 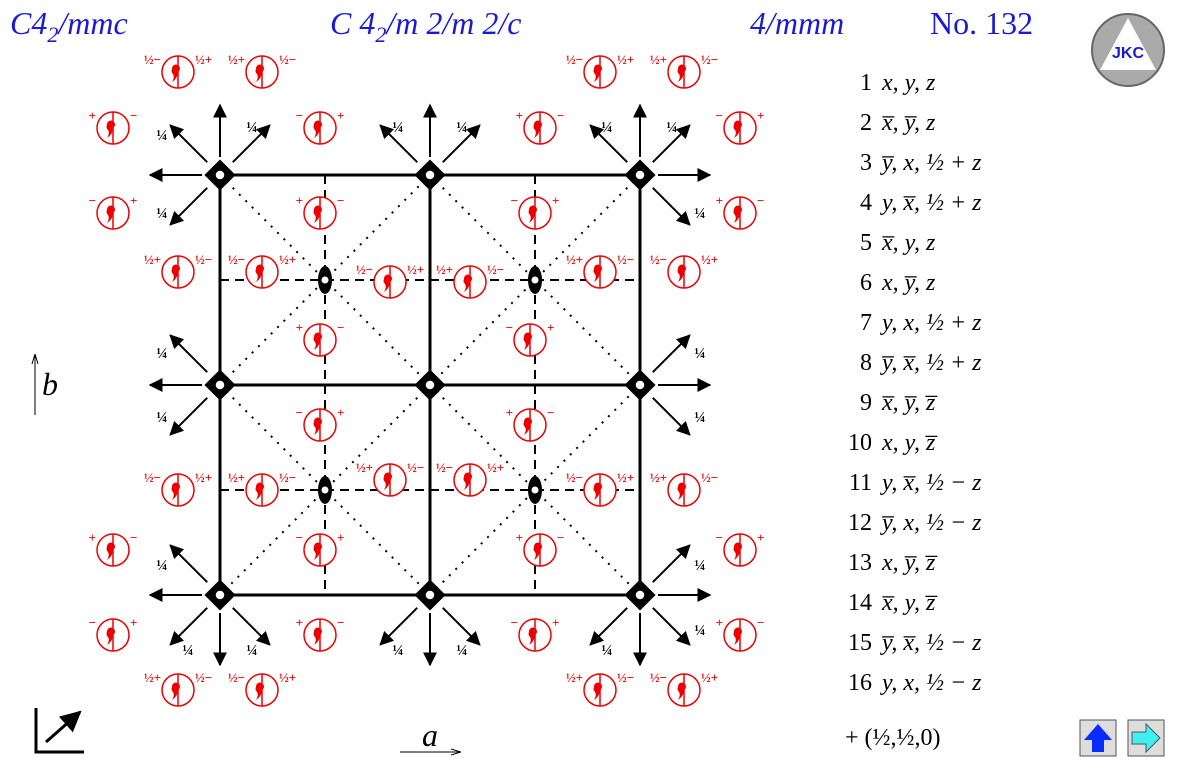 I want to click on axes-icon-frame, so click(x=59, y=731).